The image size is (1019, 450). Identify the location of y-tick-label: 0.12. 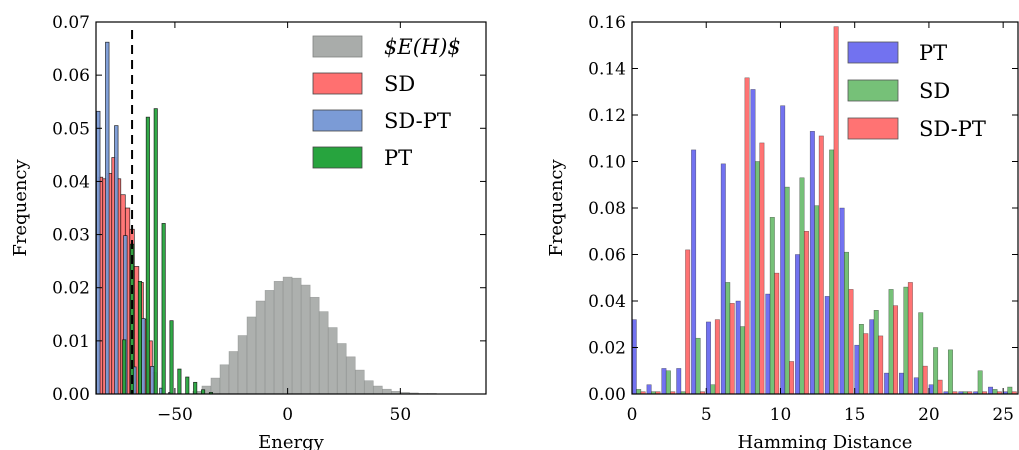
(607, 116).